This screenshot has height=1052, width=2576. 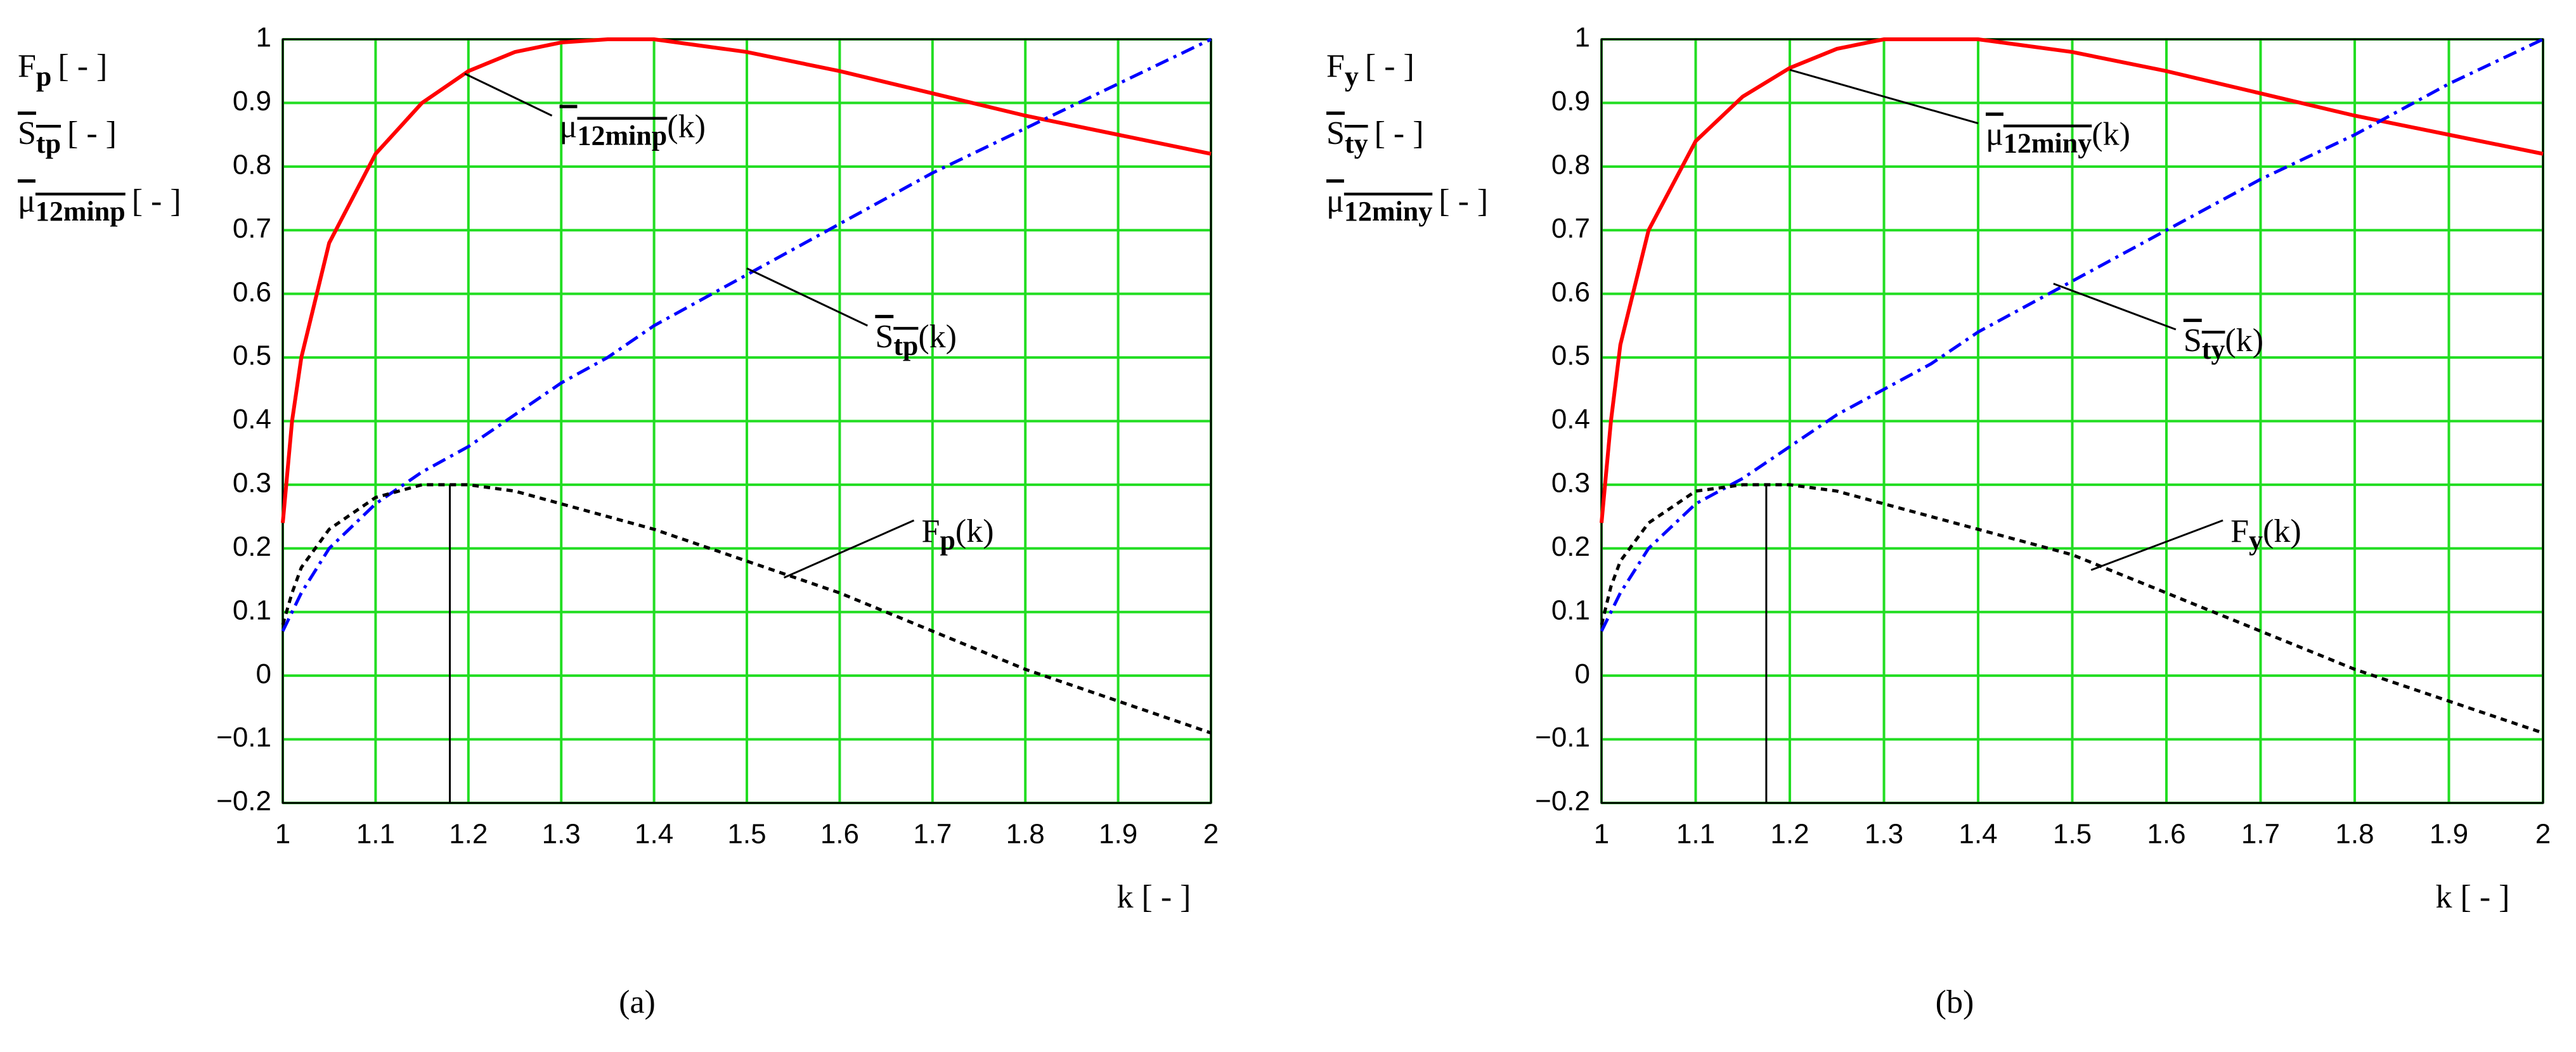 I want to click on y-axis-label-main: F, so click(x=27, y=66).